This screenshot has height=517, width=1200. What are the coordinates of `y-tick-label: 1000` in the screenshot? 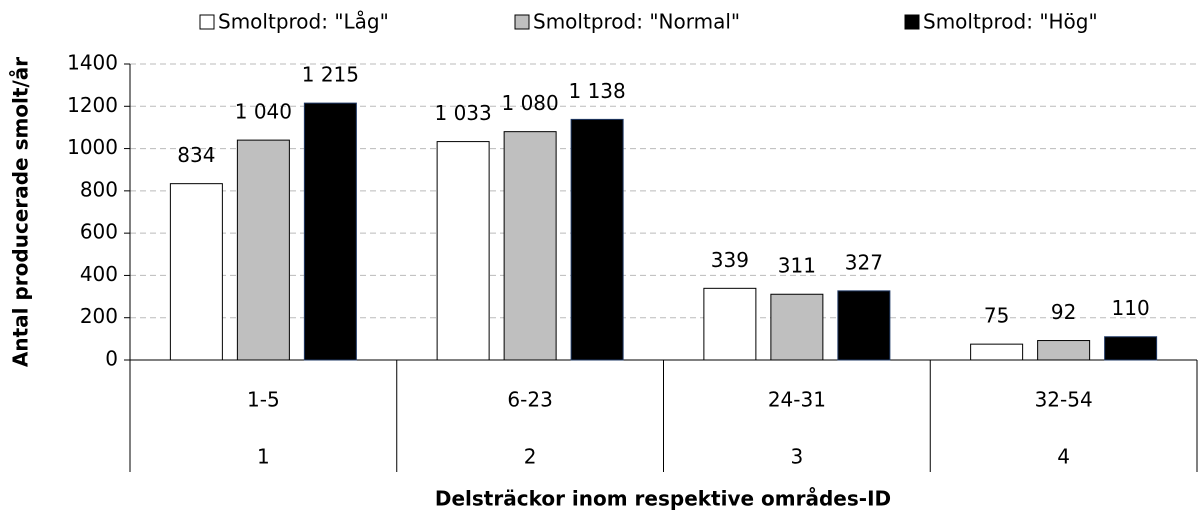 It's located at (92, 147).